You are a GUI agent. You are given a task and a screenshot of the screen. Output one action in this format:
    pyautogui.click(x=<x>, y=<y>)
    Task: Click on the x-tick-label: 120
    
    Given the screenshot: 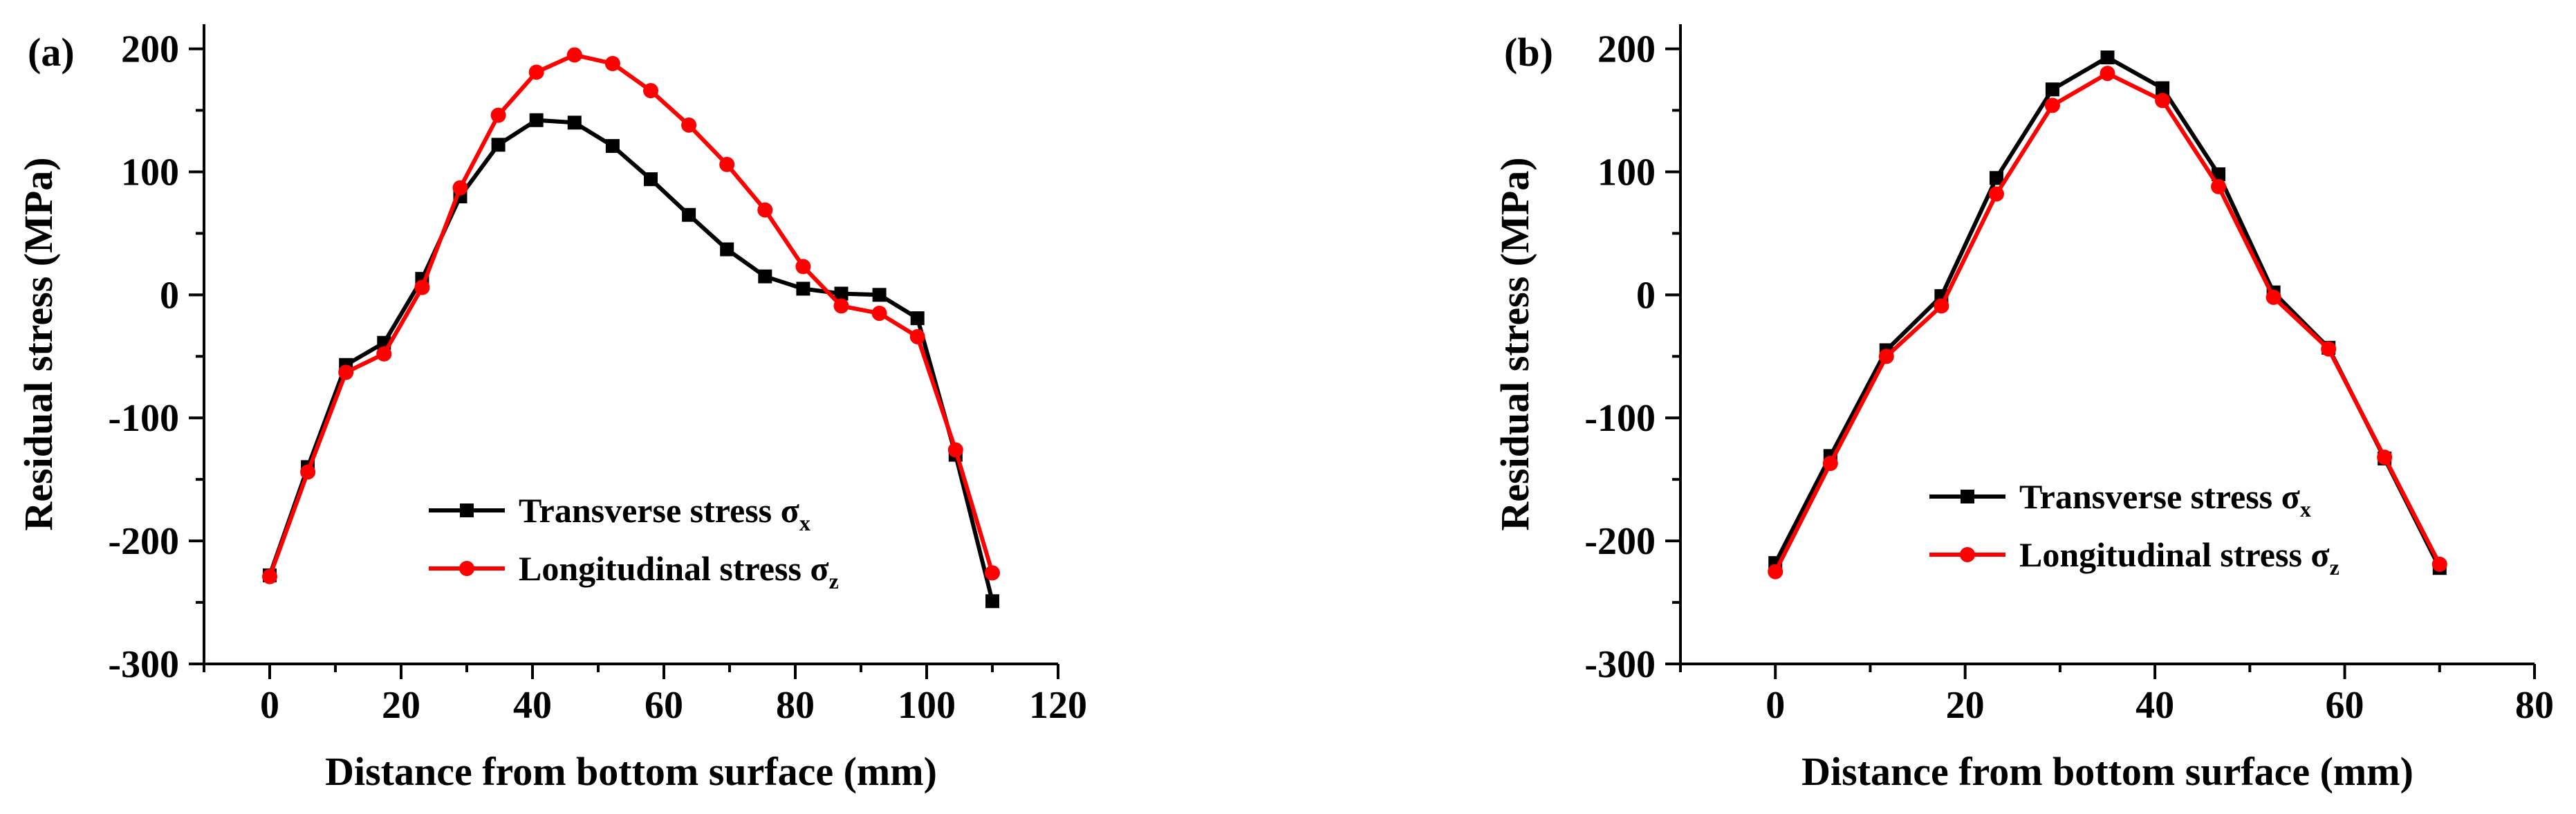 What is the action you would take?
    pyautogui.click(x=1058, y=705)
    